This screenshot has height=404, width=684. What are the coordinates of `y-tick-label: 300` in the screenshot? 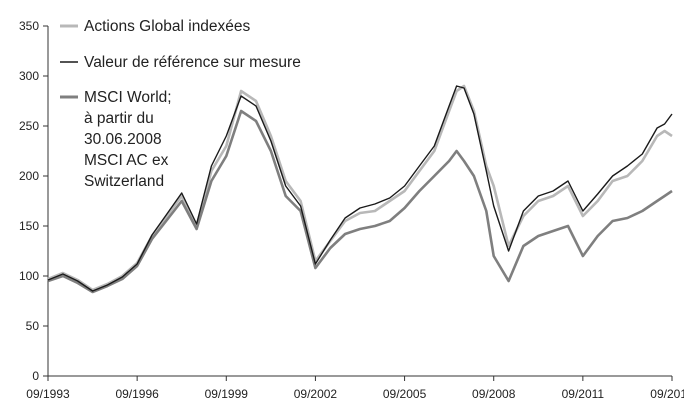 It's located at (29, 76).